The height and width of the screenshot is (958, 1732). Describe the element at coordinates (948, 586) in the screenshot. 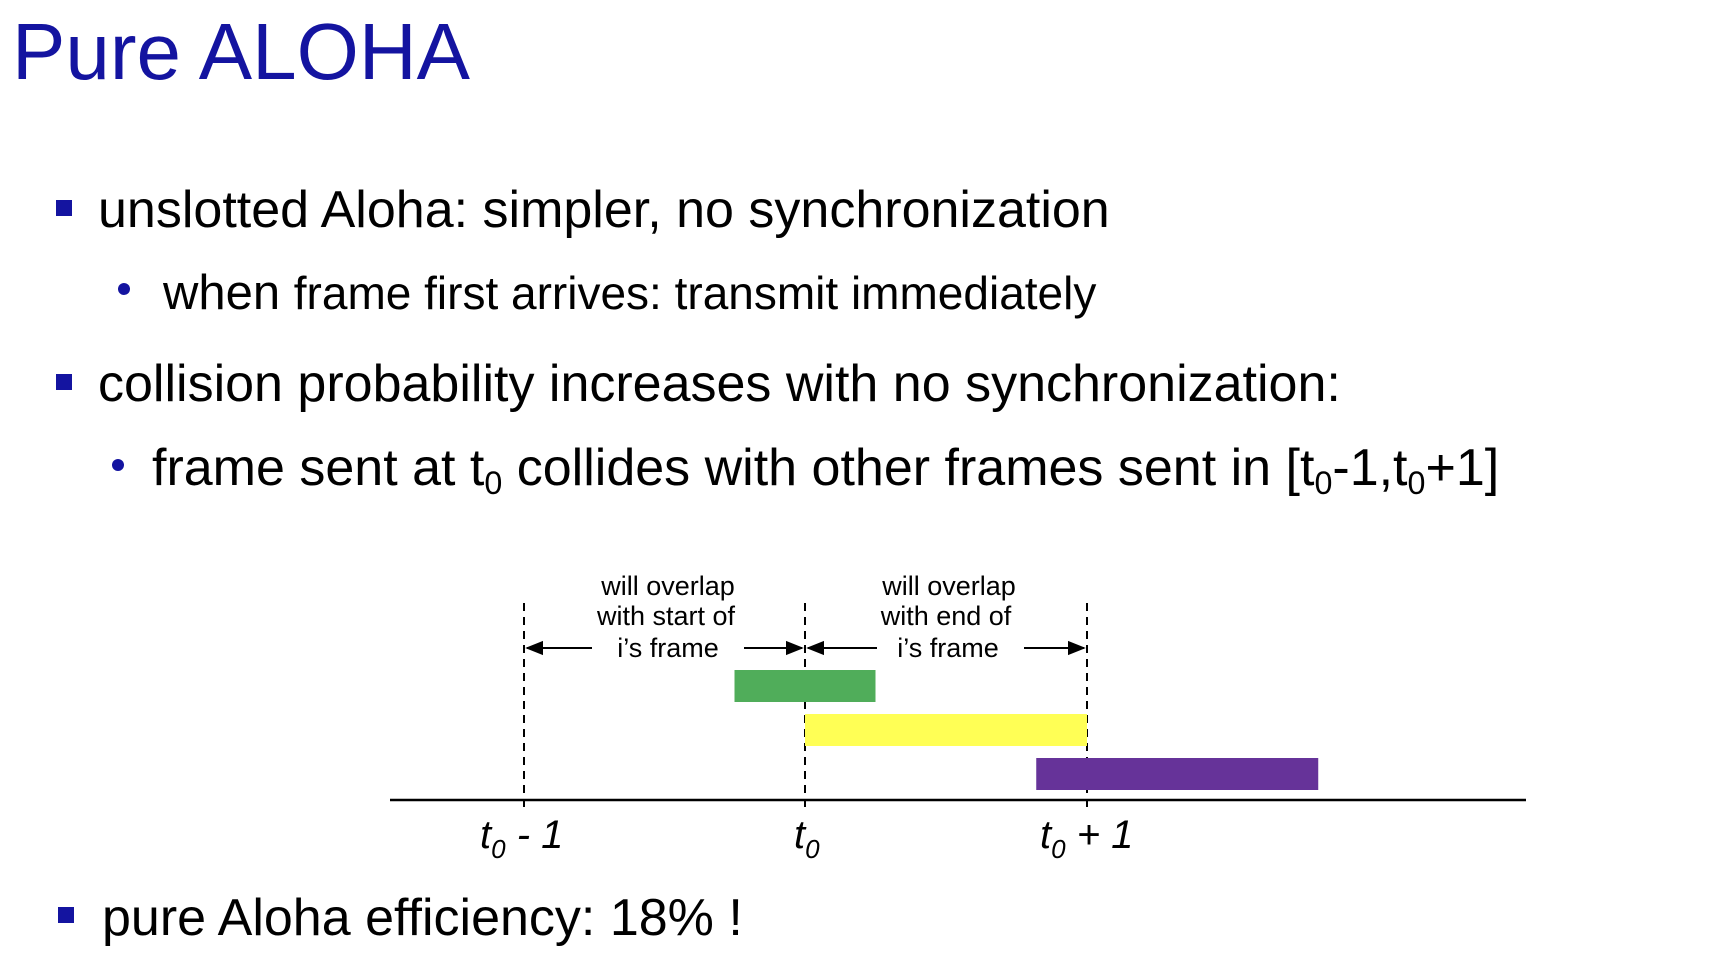

I see `right-overlap-label-line-1: will overlap` at that location.